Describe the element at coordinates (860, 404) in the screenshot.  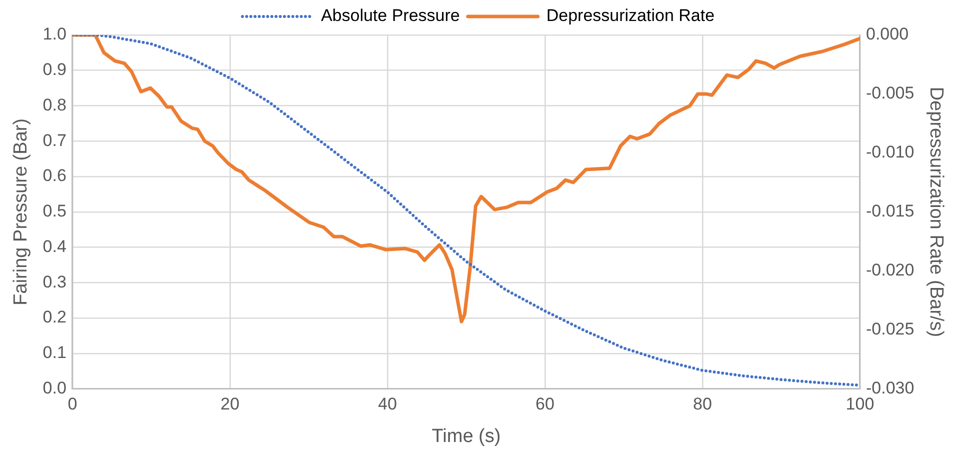
I see `x-tick-label: 100` at that location.